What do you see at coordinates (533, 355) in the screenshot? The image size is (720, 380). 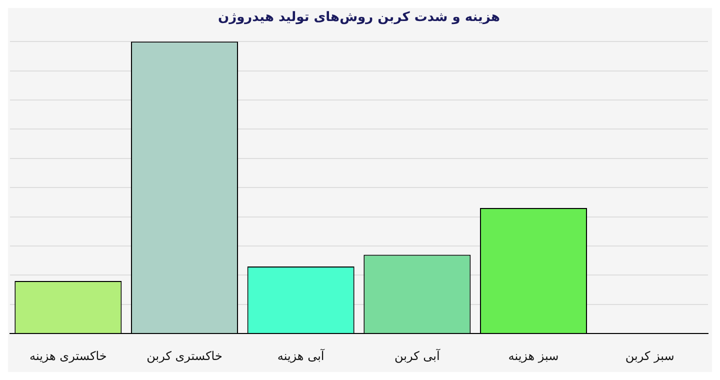 I see `x-tick-label: سبز هزینه` at bounding box center [533, 355].